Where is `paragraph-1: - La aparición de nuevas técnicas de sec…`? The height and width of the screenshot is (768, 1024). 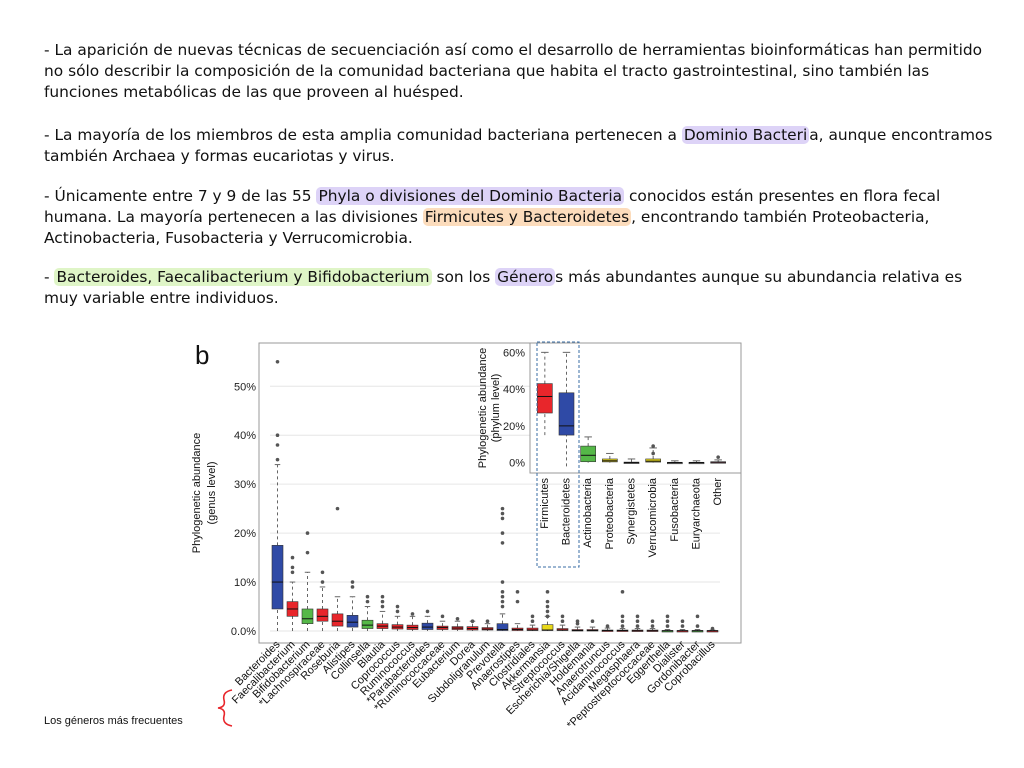
paragraph-1: - La aparición de nuevas técnicas de sec… is located at coordinates (519, 71).